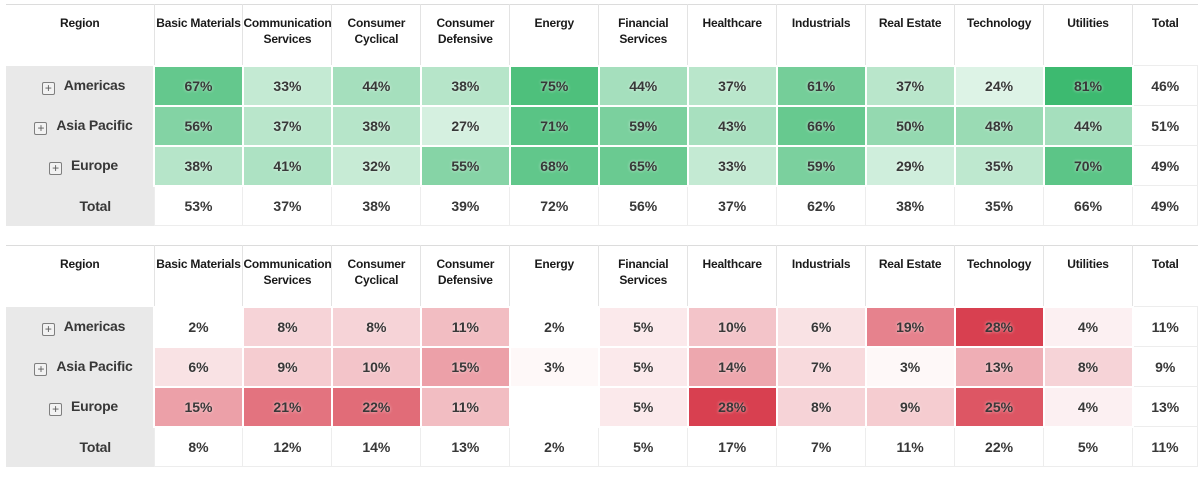 This screenshot has width=1200, height=500. What do you see at coordinates (1088, 406) in the screenshot?
I see `heatmap-cell-europe-utilities: 4%` at bounding box center [1088, 406].